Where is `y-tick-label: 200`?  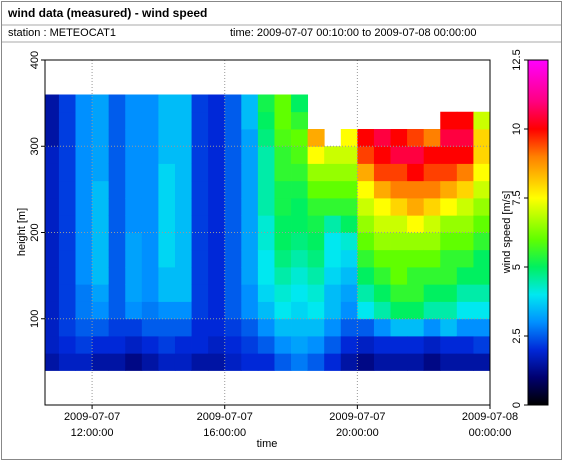 y-tick-label: 200 is located at coordinates (35, 232).